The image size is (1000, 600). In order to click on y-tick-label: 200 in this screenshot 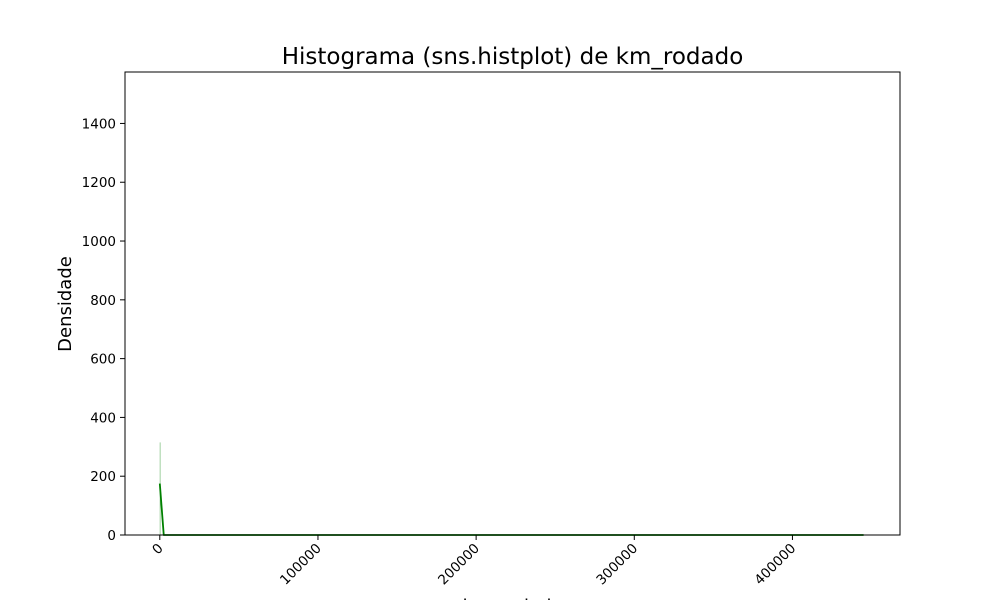, I will do `click(103, 477)`.